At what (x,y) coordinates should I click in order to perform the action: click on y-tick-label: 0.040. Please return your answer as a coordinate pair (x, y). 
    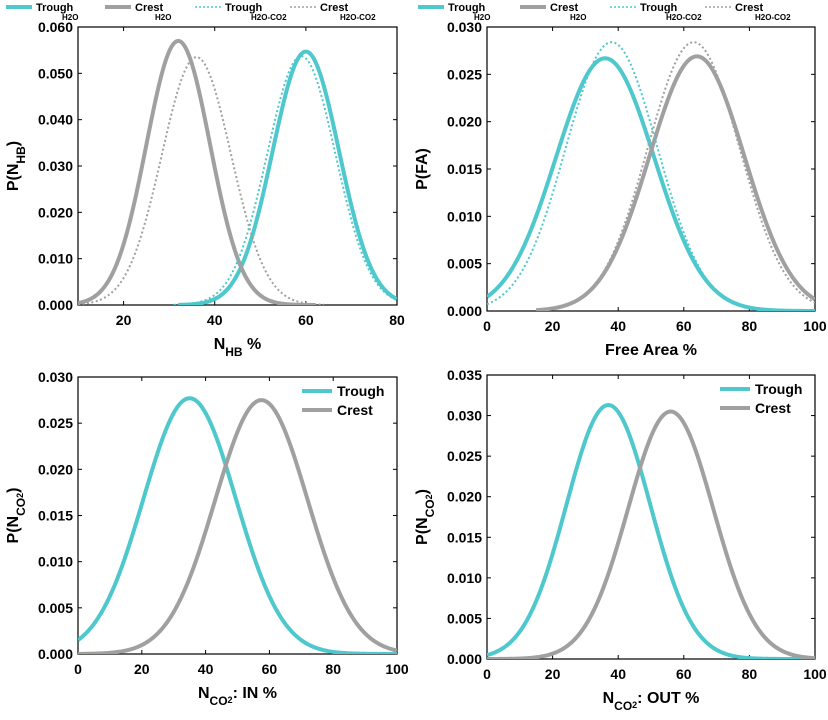
    Looking at the image, I should click on (55, 120).